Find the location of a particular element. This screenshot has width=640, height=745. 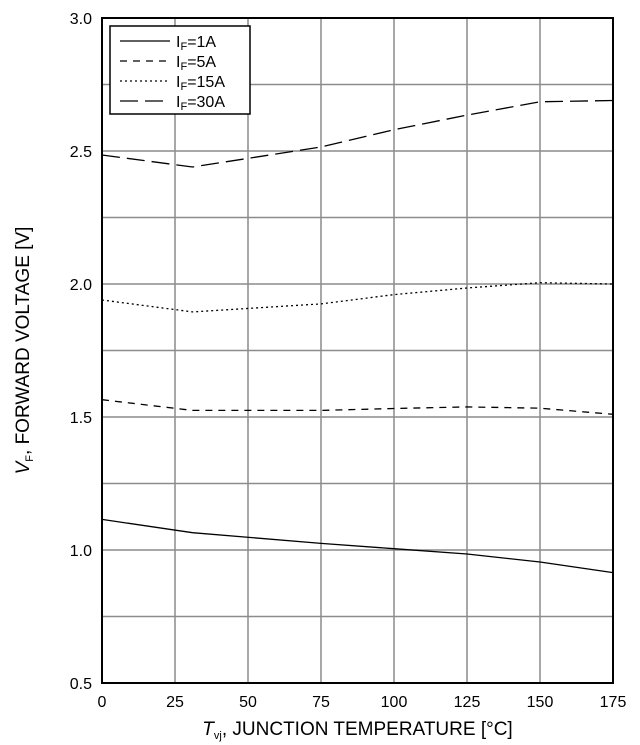

y-axis-symbol-sub: F is located at coordinates (30, 458).